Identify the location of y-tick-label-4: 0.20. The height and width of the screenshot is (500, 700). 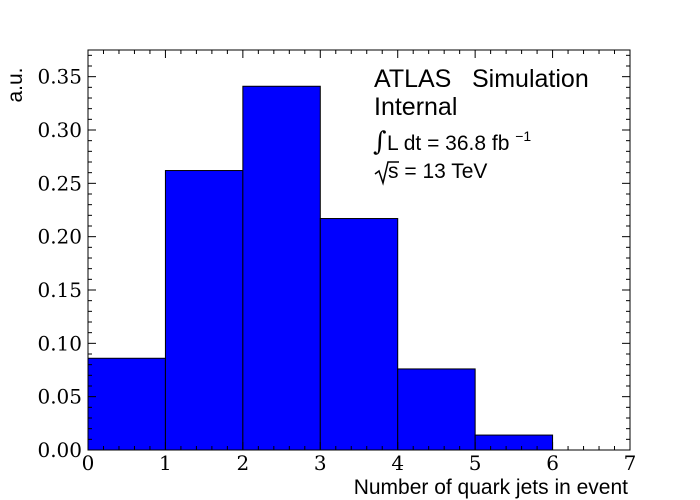
(59, 237).